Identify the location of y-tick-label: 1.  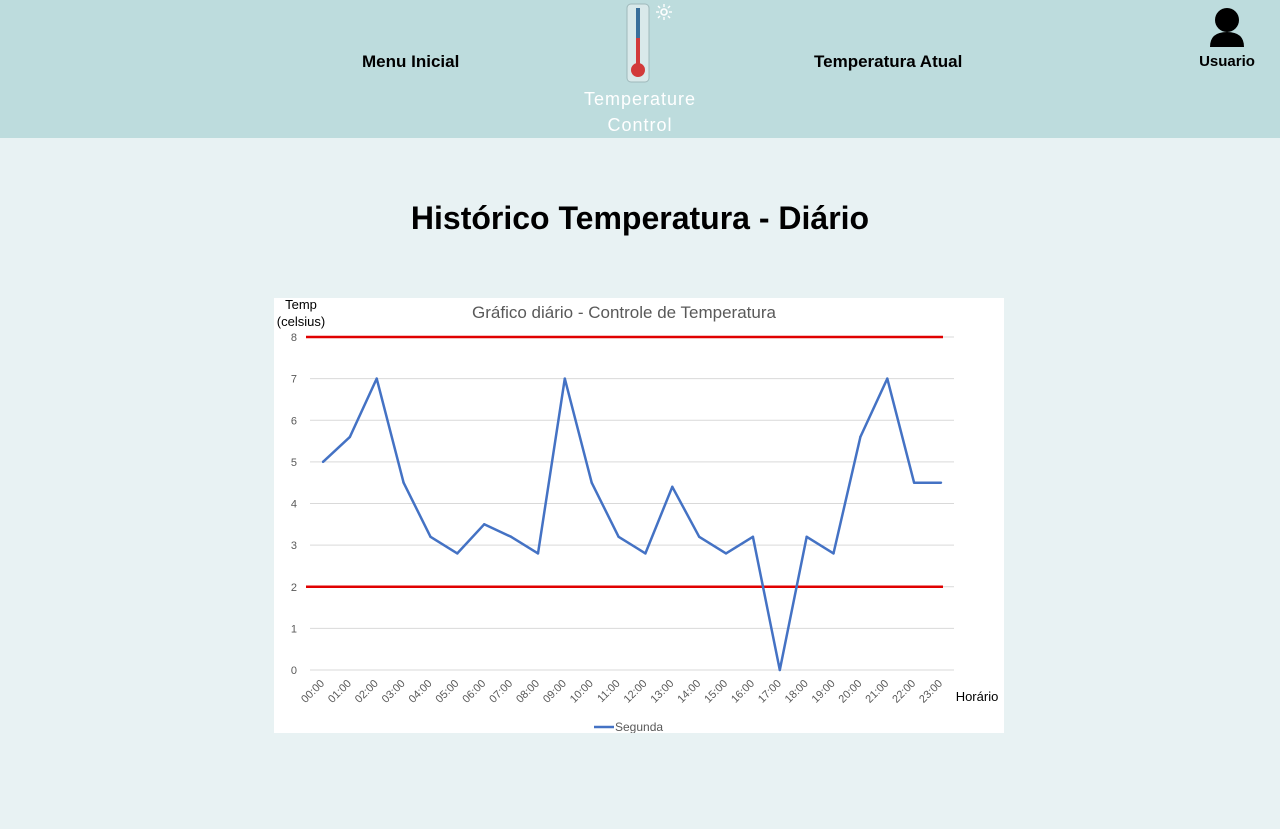
(294, 629).